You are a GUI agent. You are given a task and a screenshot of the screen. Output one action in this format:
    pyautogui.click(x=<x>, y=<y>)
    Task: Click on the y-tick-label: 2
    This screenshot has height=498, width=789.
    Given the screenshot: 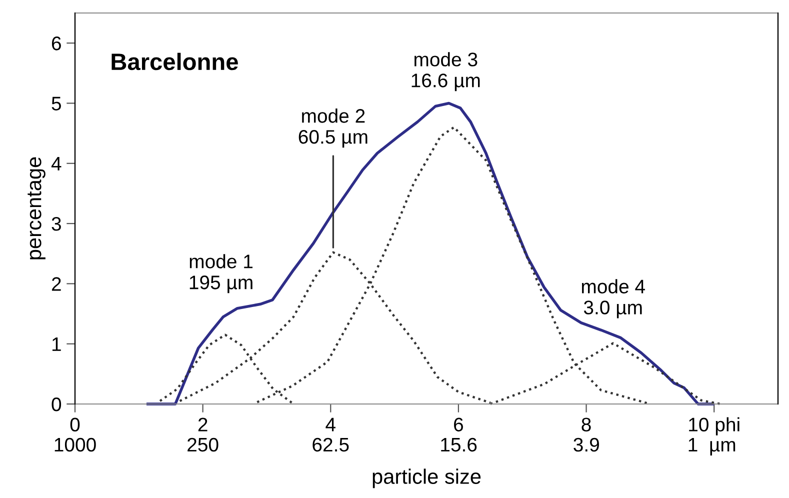 What is the action you would take?
    pyautogui.click(x=56, y=284)
    